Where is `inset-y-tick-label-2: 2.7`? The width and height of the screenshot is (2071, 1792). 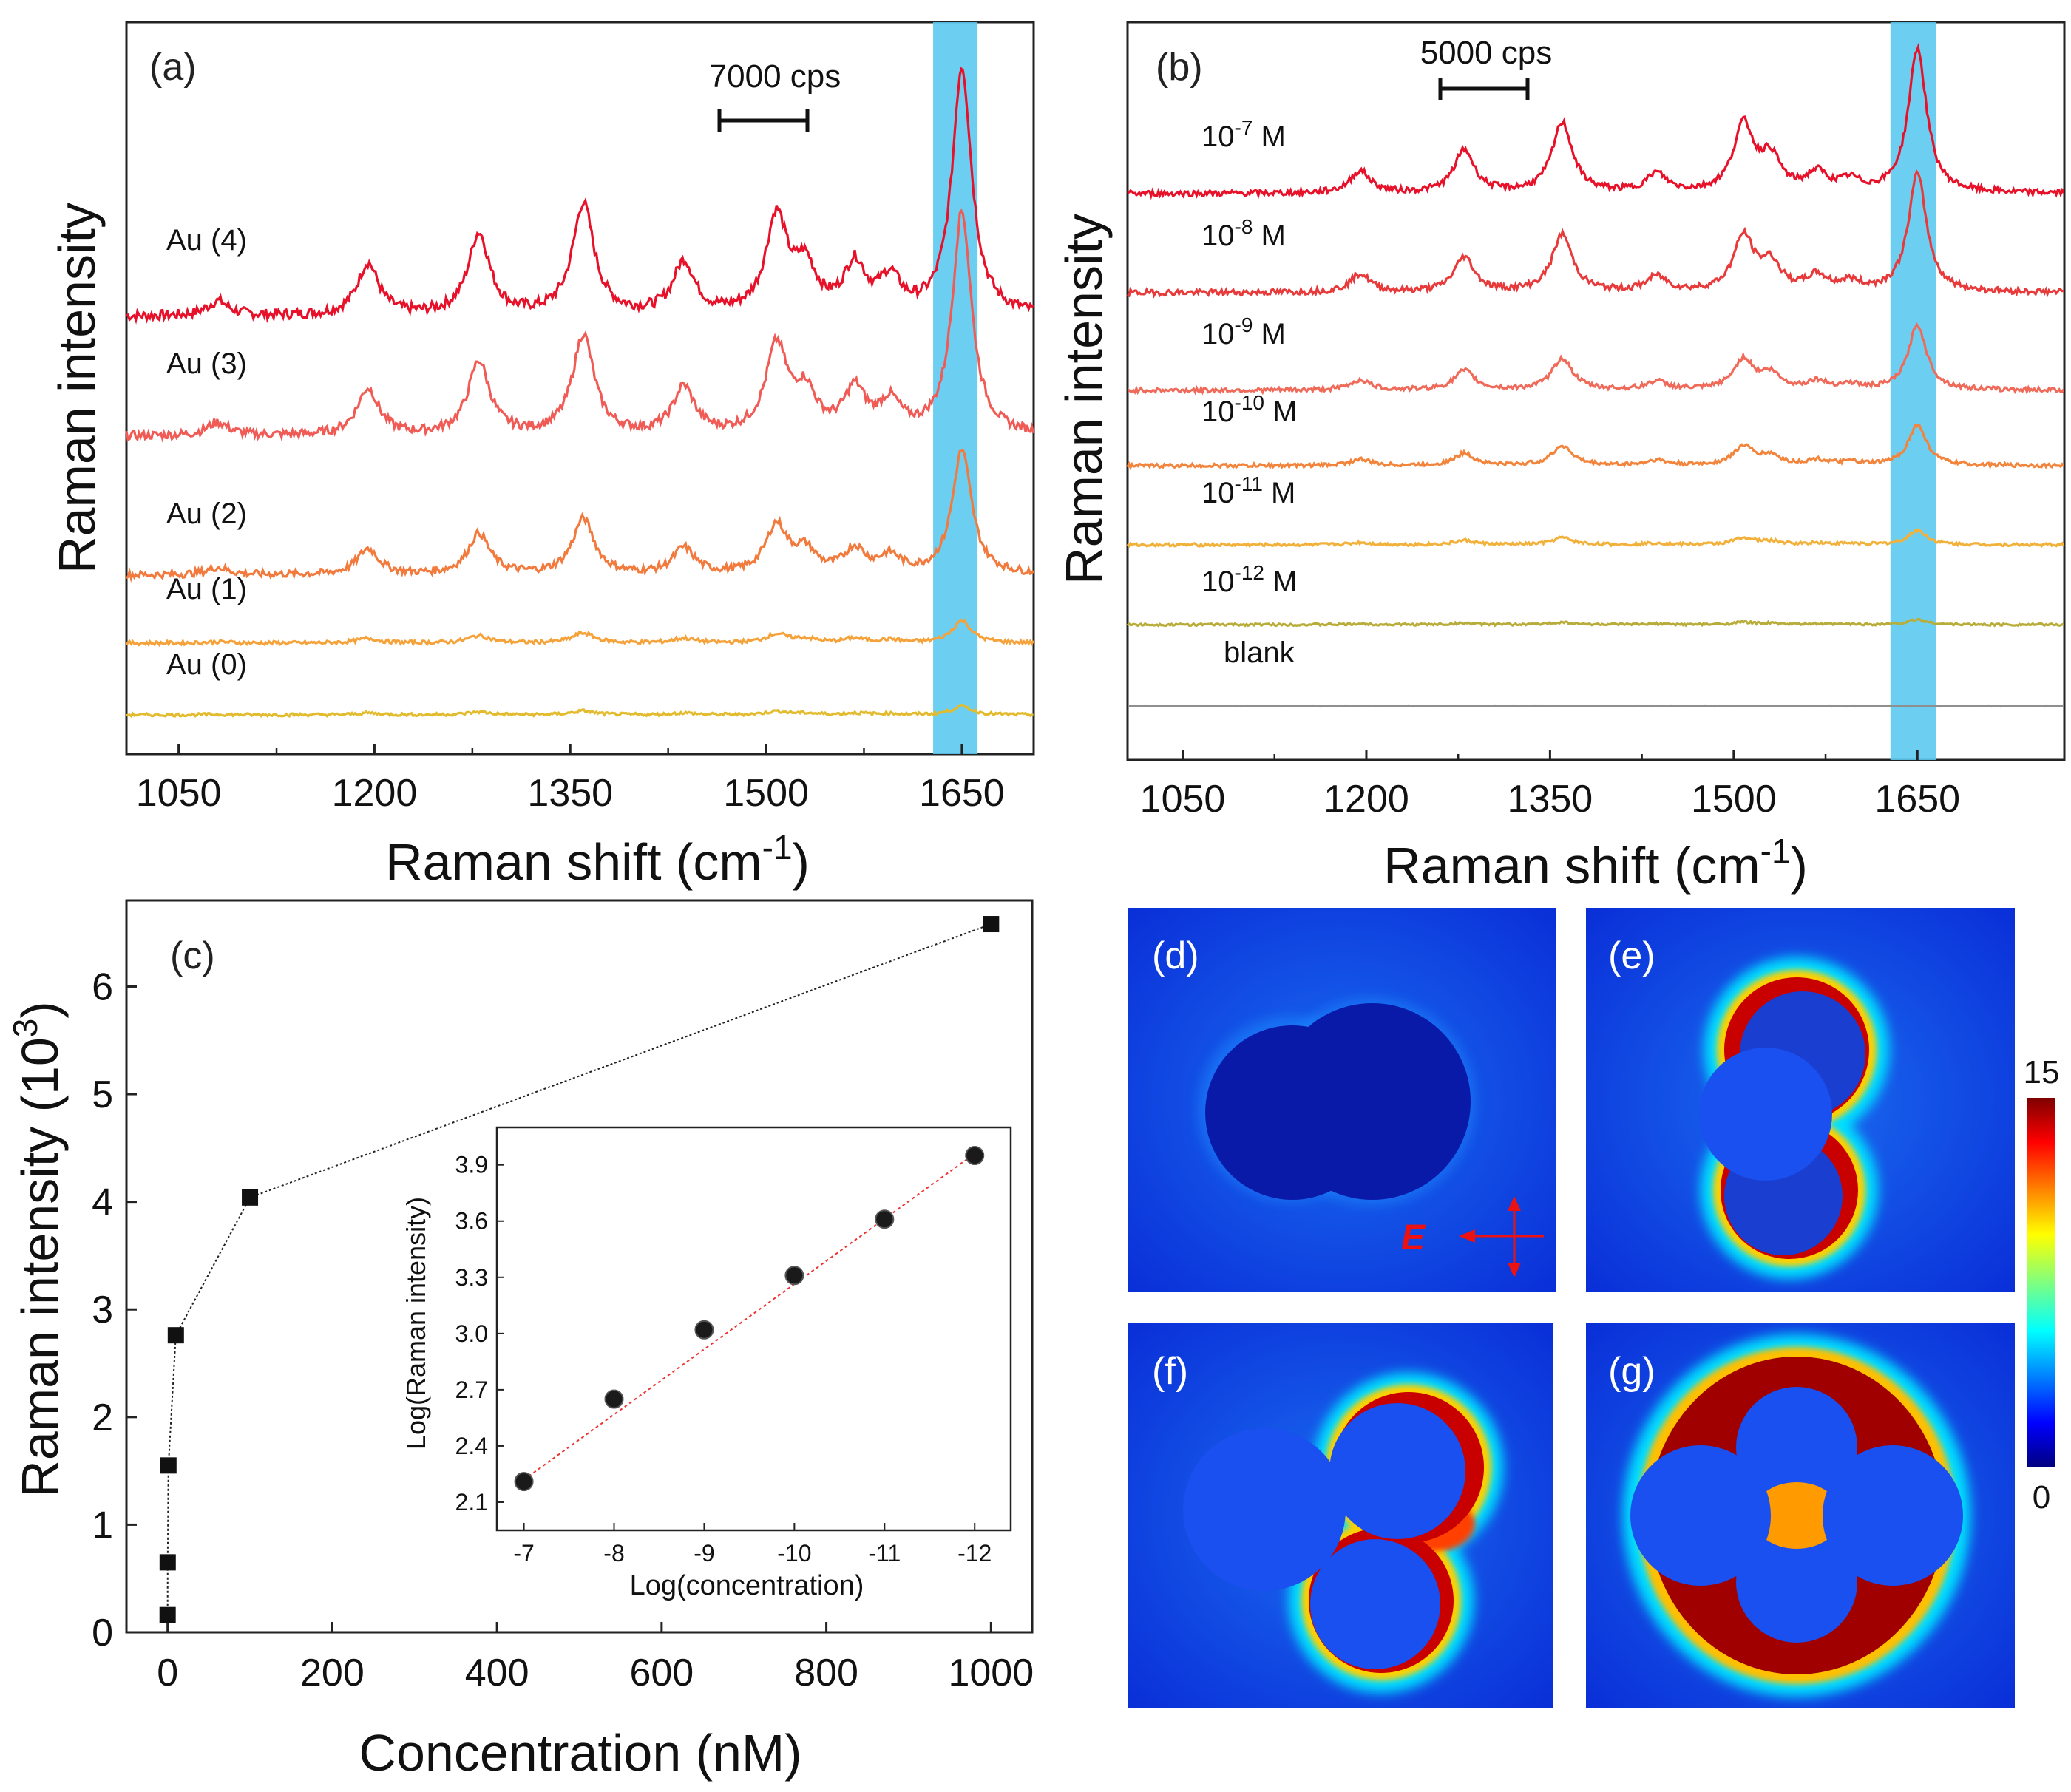
inset-y-tick-label-2: 2.7 is located at coordinates (472, 1390).